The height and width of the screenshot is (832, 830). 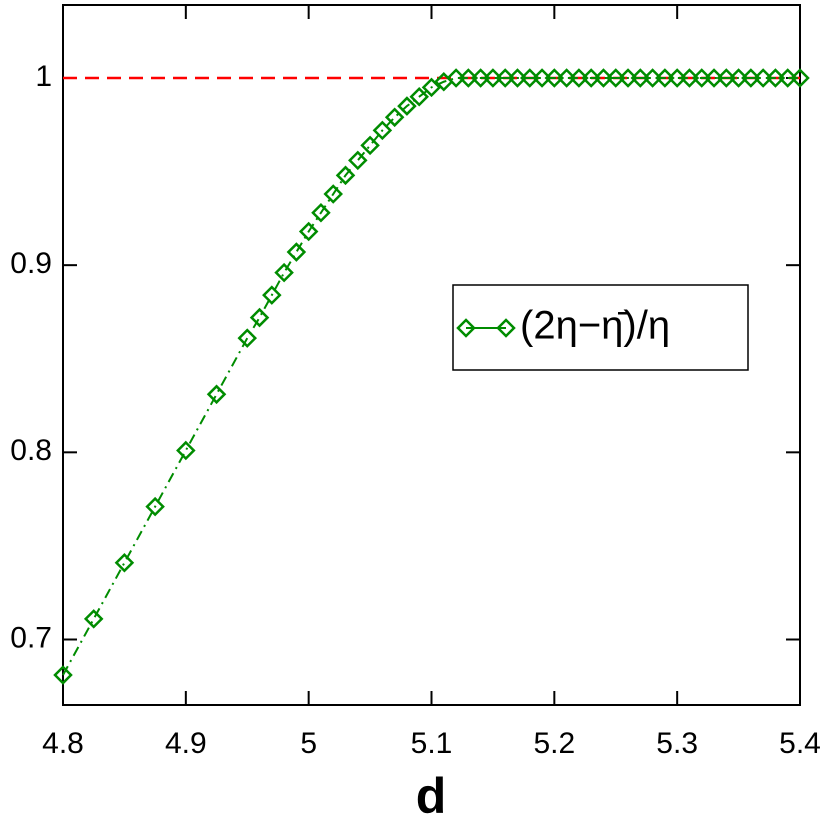 What do you see at coordinates (595, 326) in the screenshot?
I see `legend-label: (2η−η̄)/η` at bounding box center [595, 326].